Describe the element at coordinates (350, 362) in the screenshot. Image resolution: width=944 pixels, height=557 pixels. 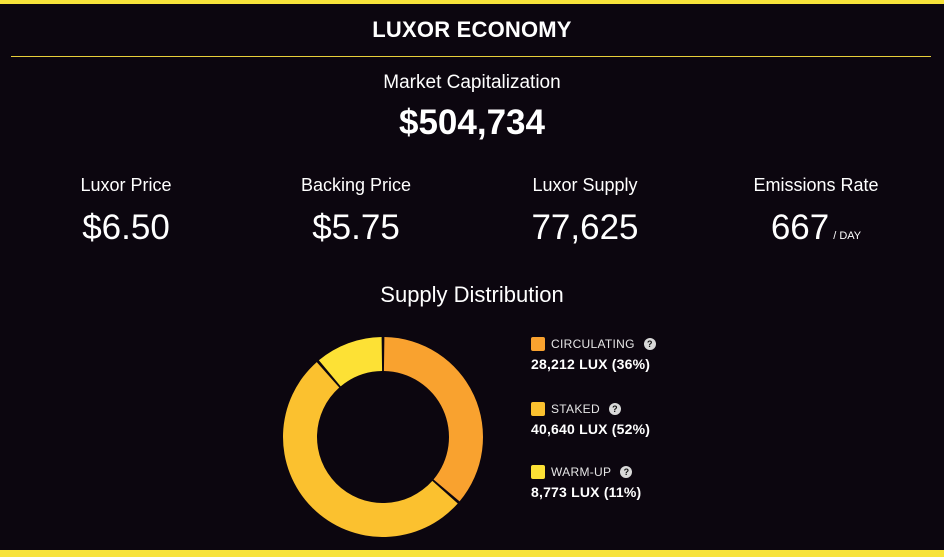
I see `donut-slice-warm-up` at that location.